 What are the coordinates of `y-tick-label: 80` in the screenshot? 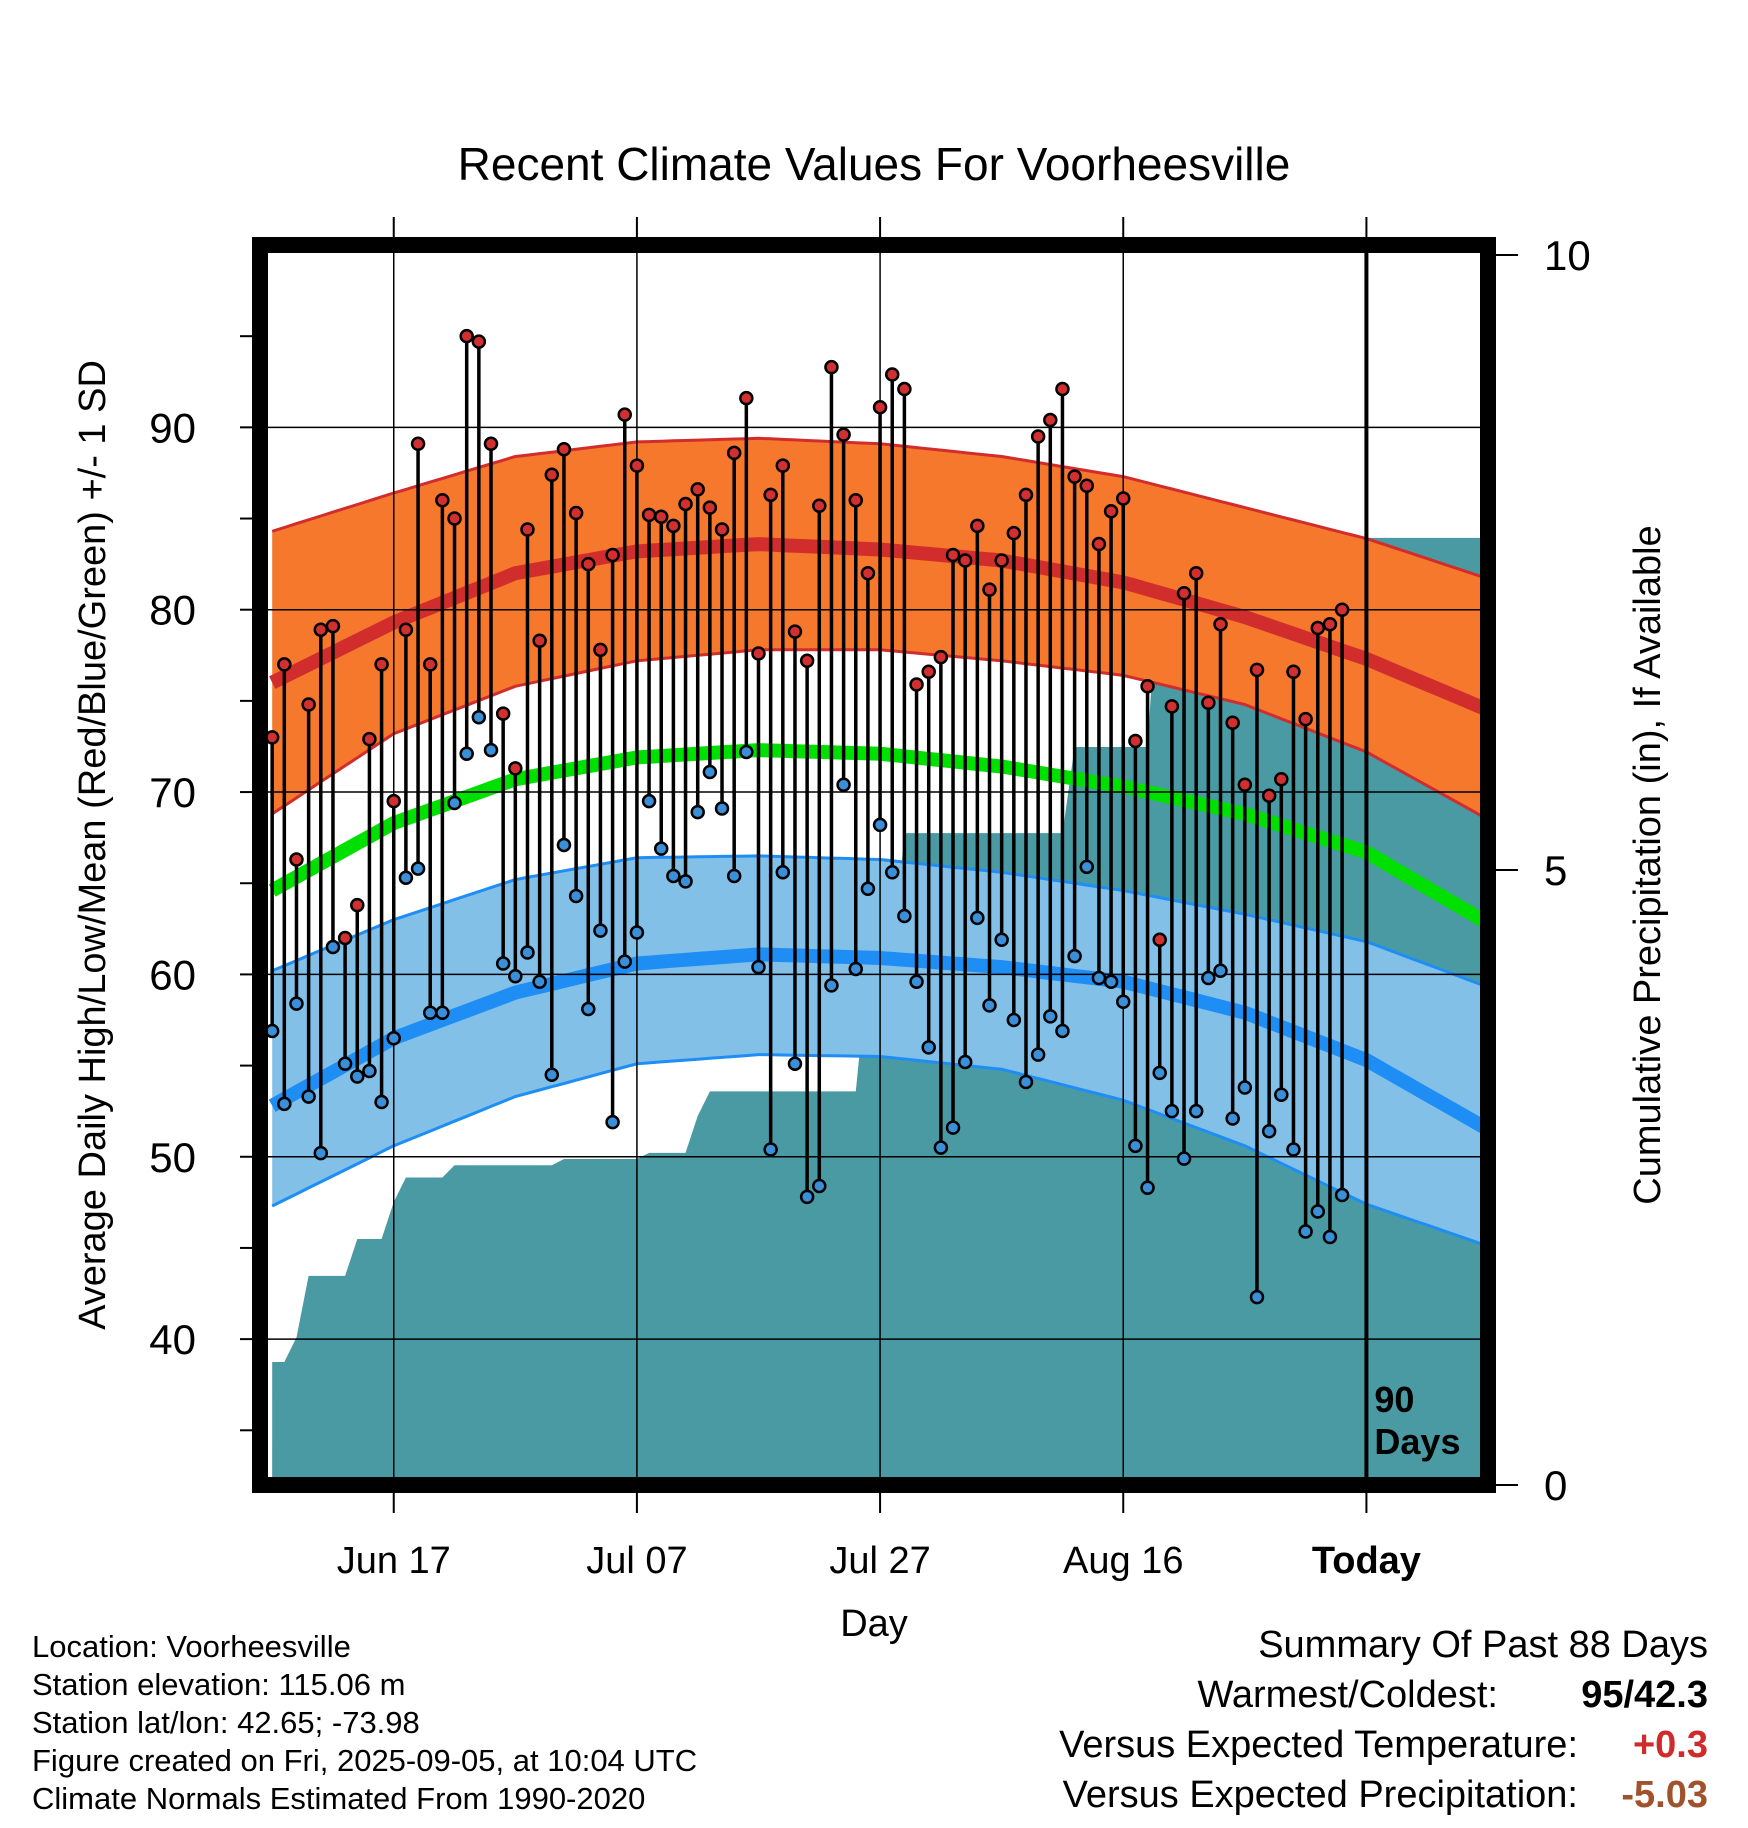 It's located at (172, 610).